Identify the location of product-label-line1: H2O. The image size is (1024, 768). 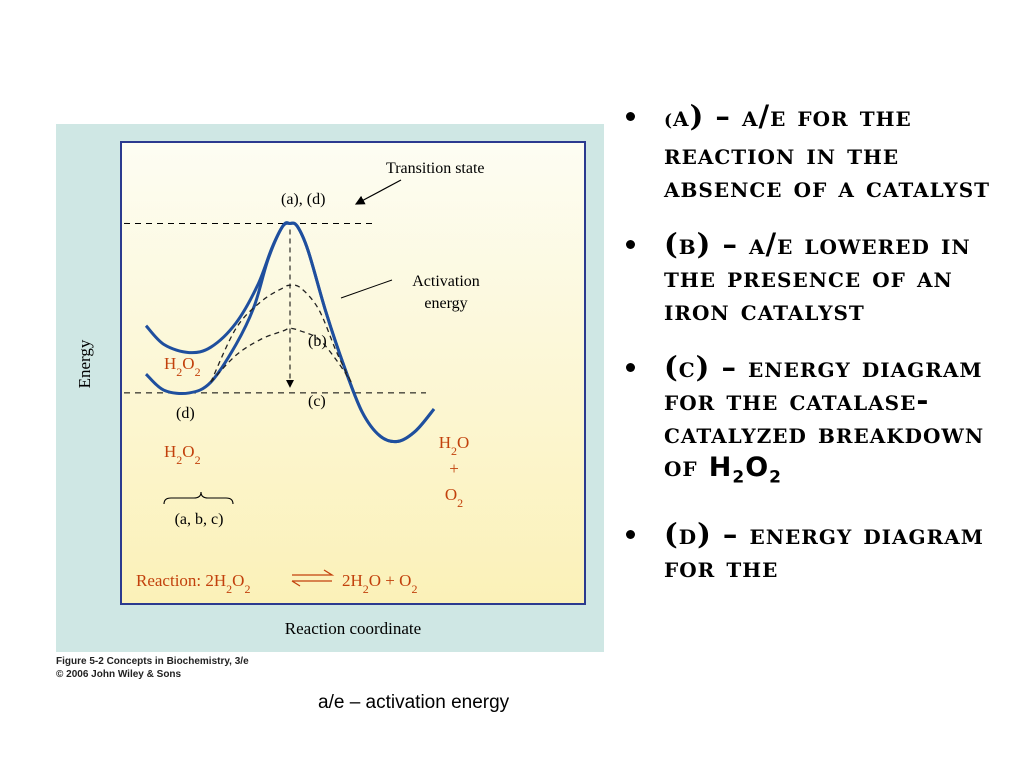
(454, 445).